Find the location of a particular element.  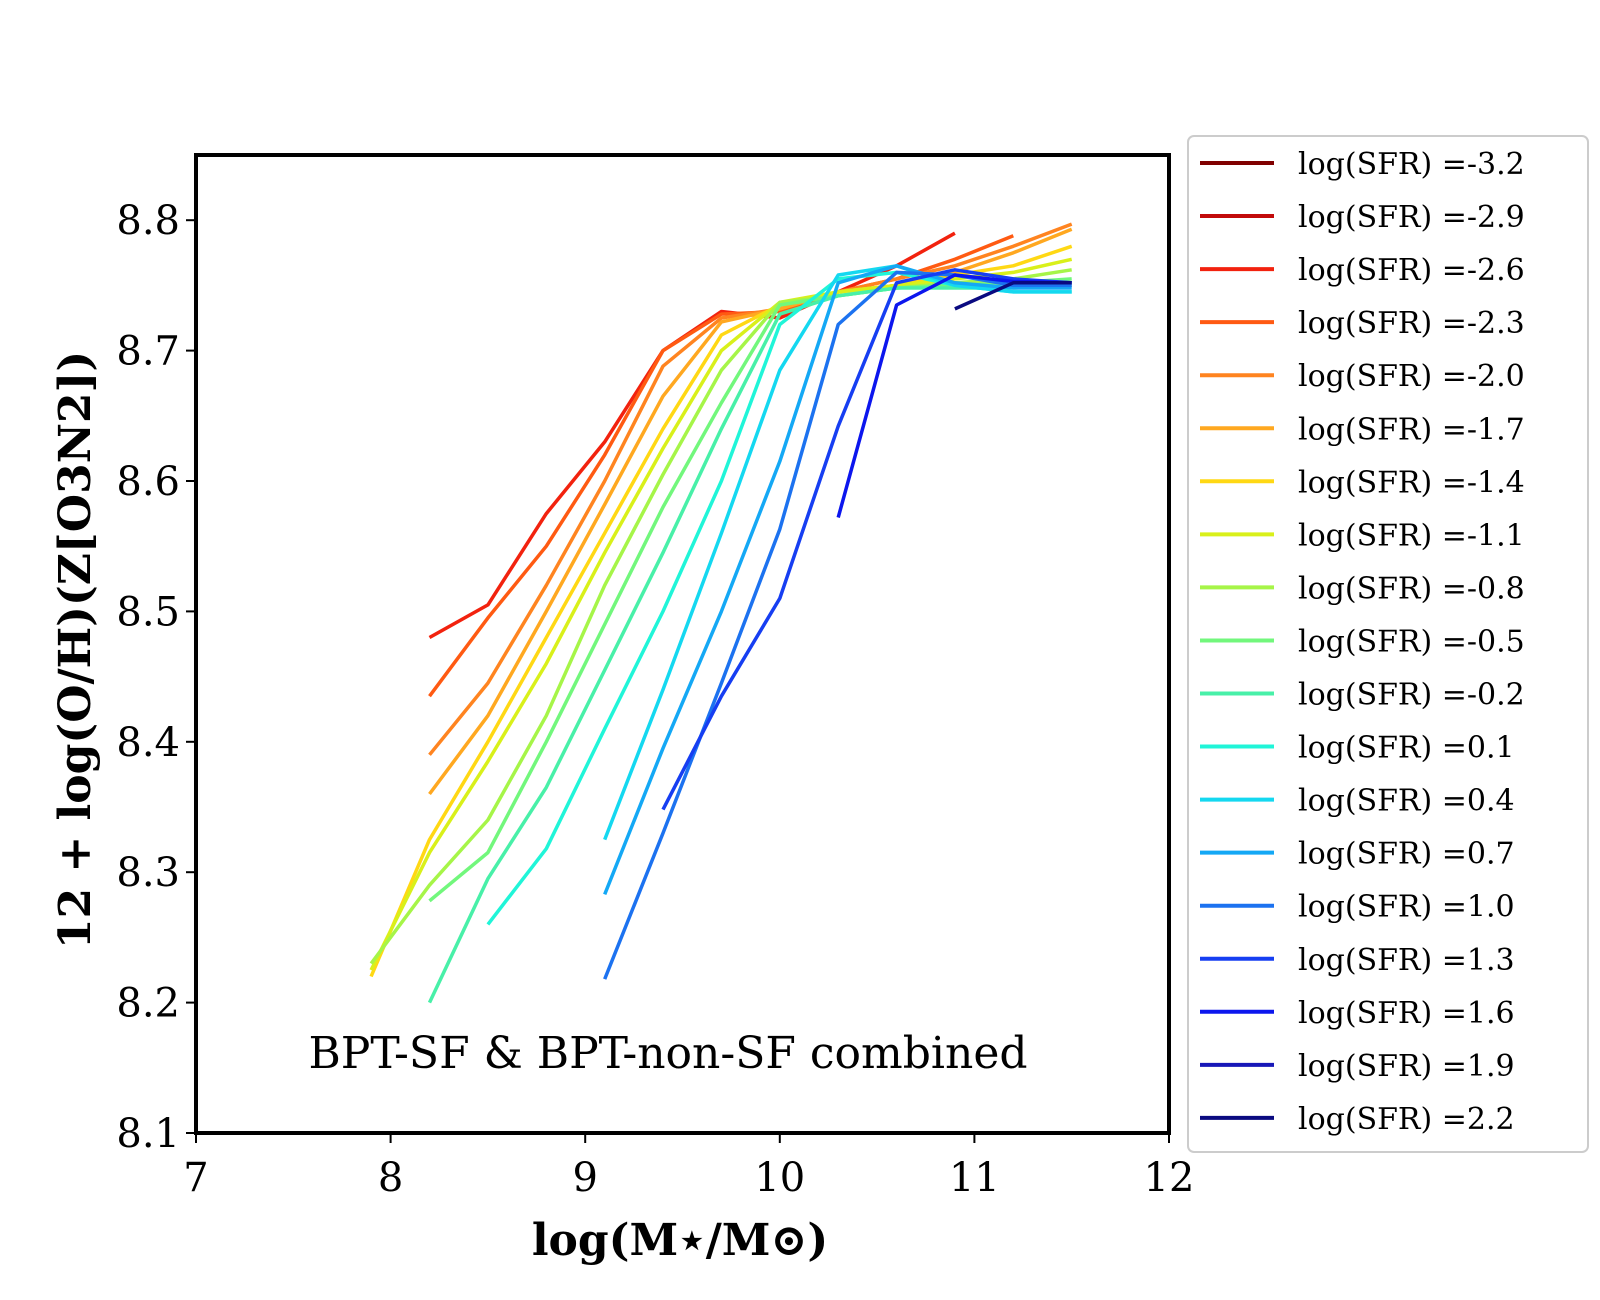

y-axis-label: 12 + log(O/H)(Z[O3N2]) is located at coordinates (75, 650).